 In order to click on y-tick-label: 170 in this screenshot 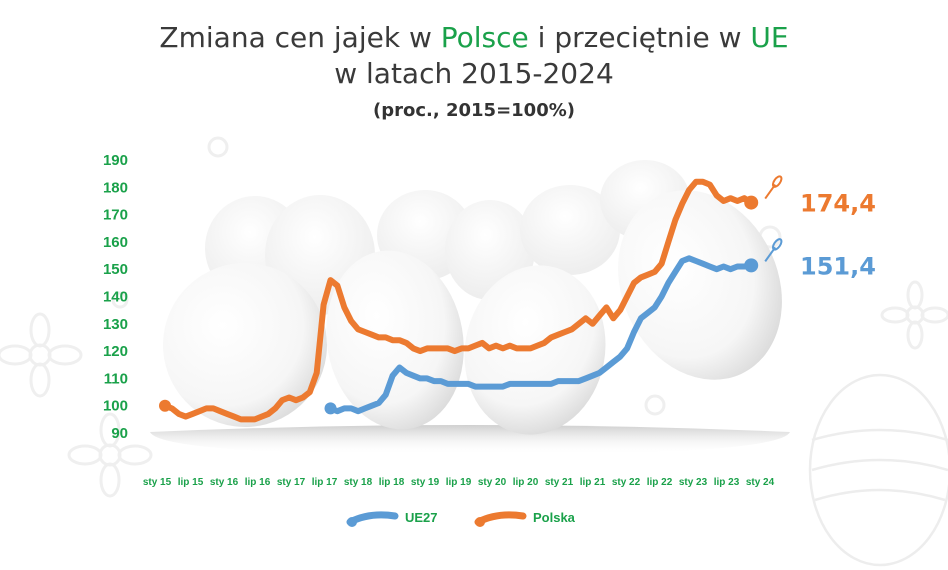, I will do `click(115, 215)`.